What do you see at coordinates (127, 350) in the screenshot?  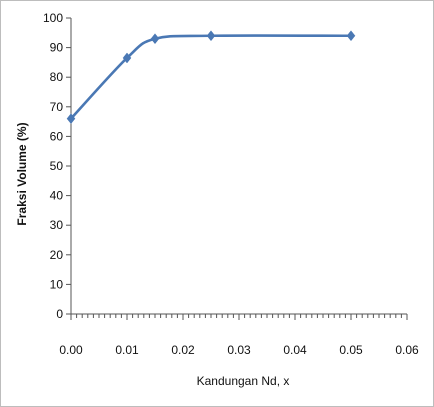 I see `x-tick-label: 0.01` at bounding box center [127, 350].